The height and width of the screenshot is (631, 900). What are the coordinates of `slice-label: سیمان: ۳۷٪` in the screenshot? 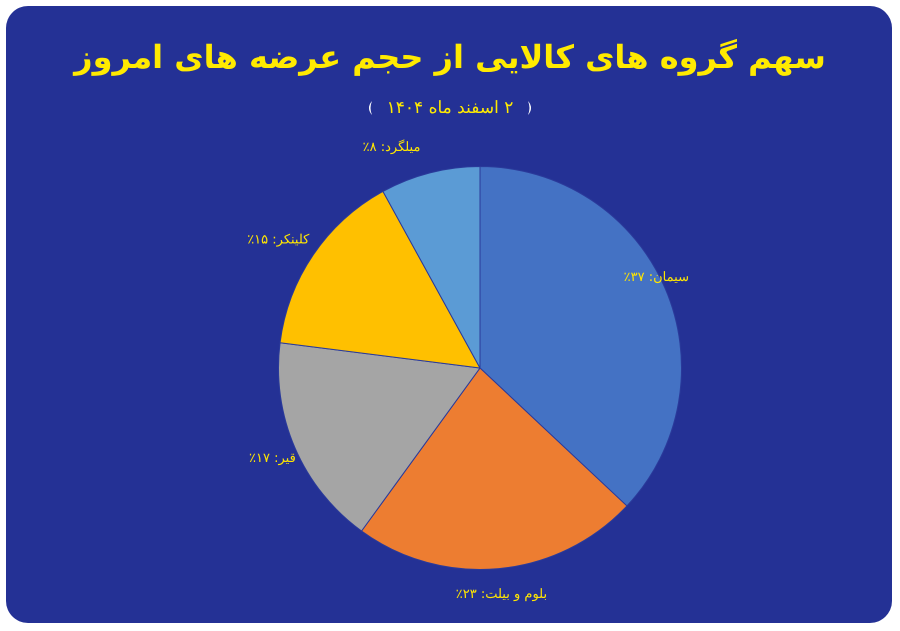 It's located at (656, 277).